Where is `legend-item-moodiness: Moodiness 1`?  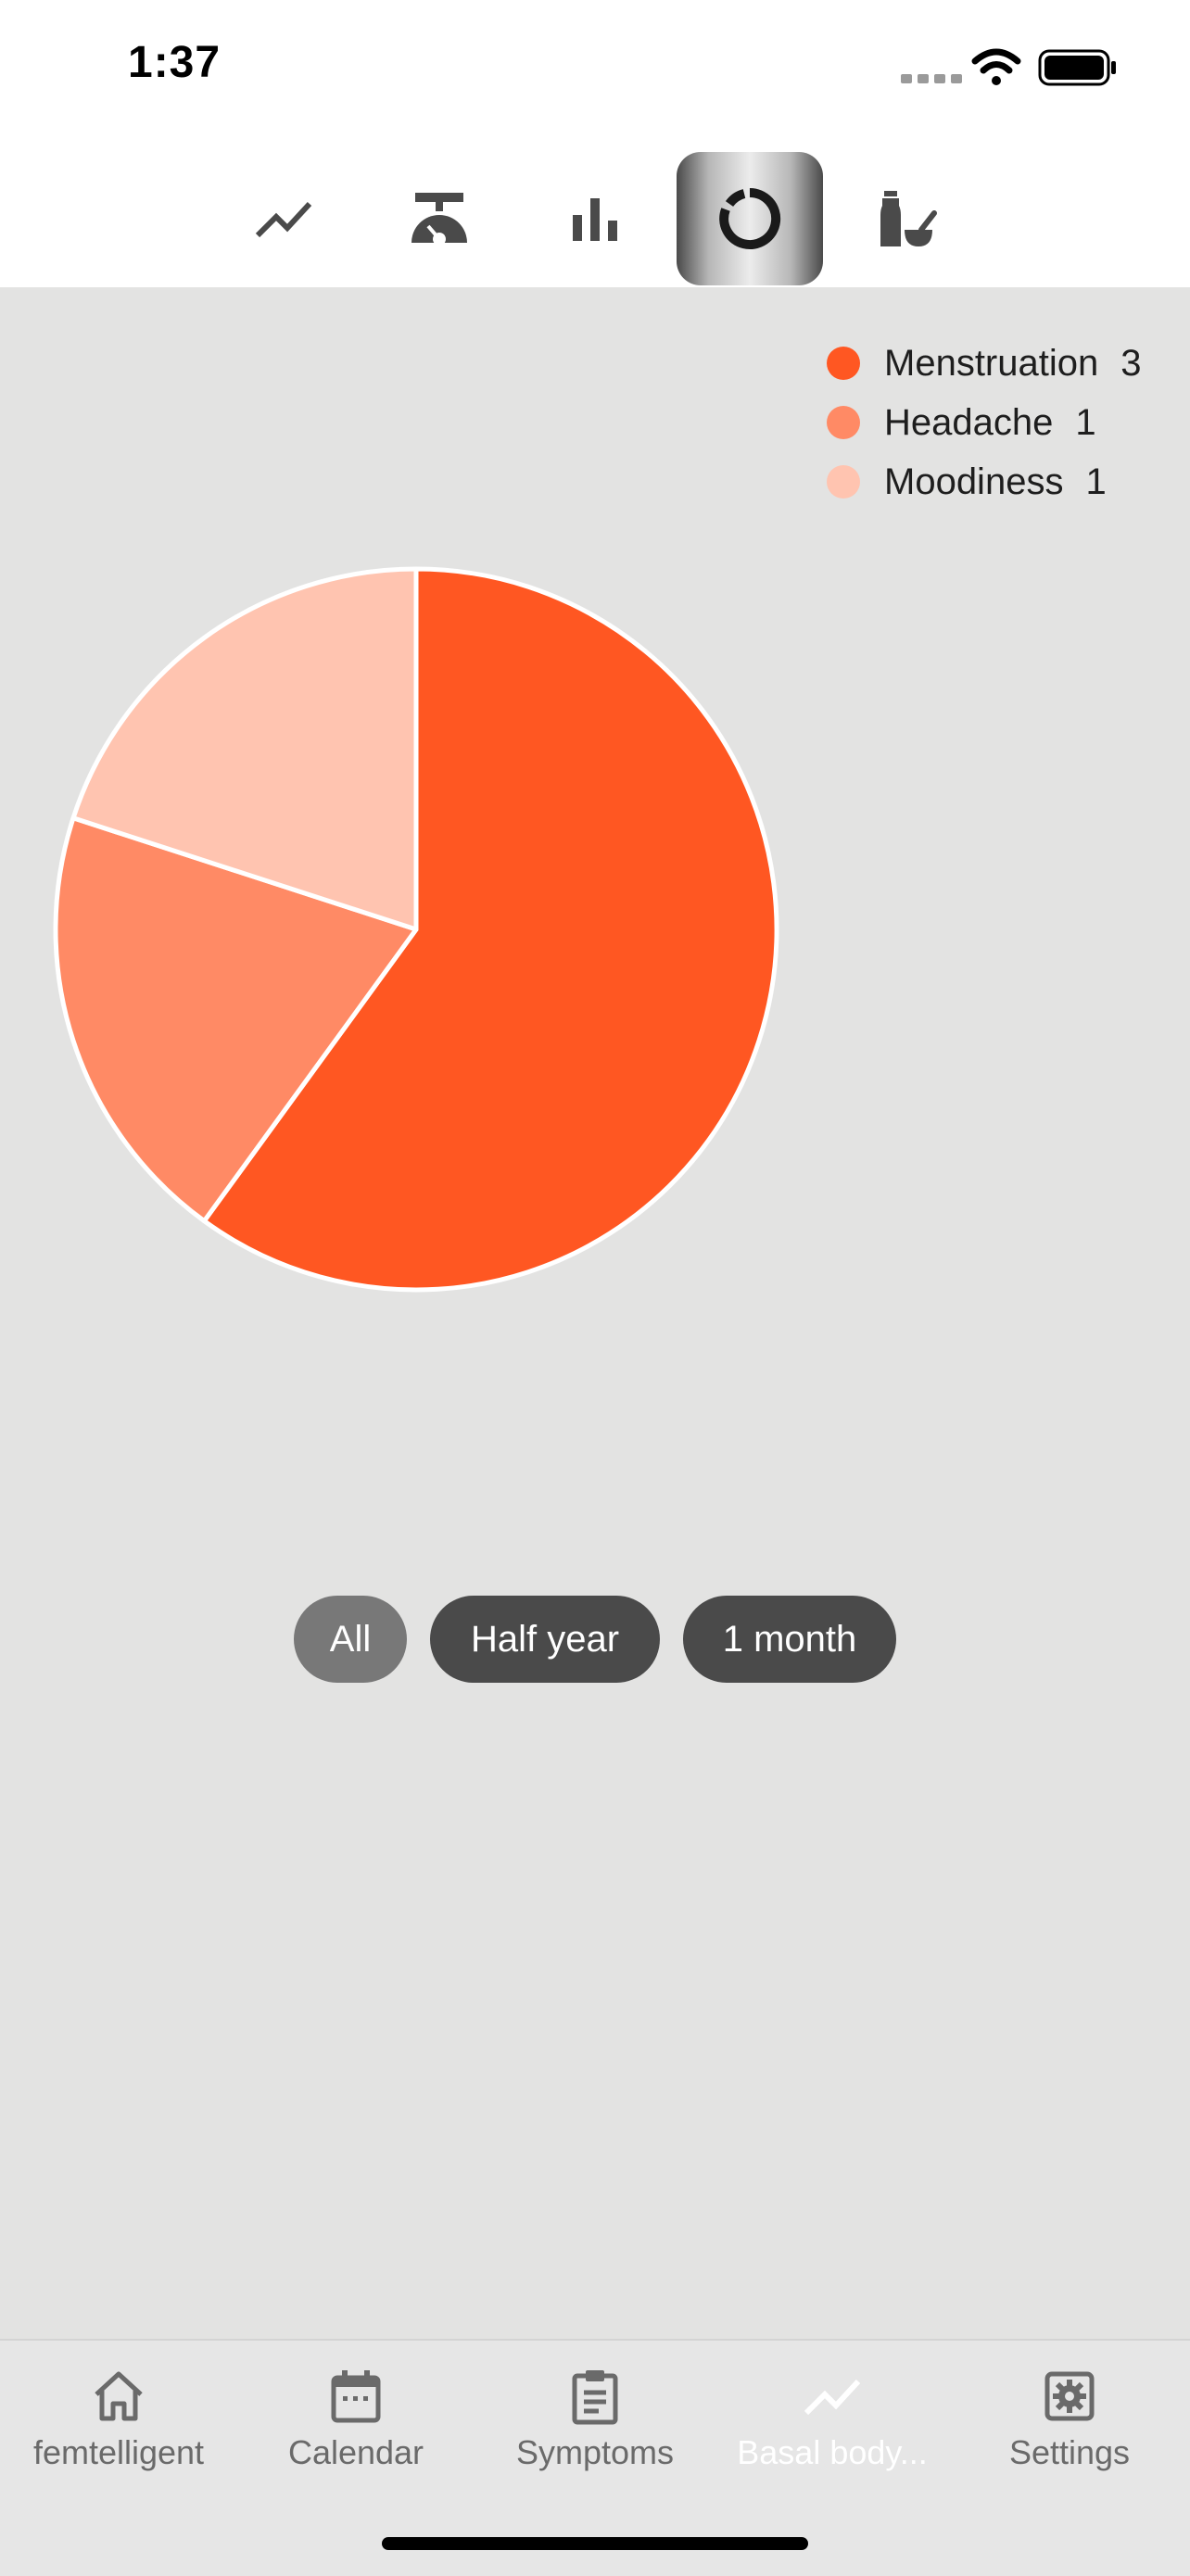 legend-item-moodiness: Moodiness 1 is located at coordinates (984, 482).